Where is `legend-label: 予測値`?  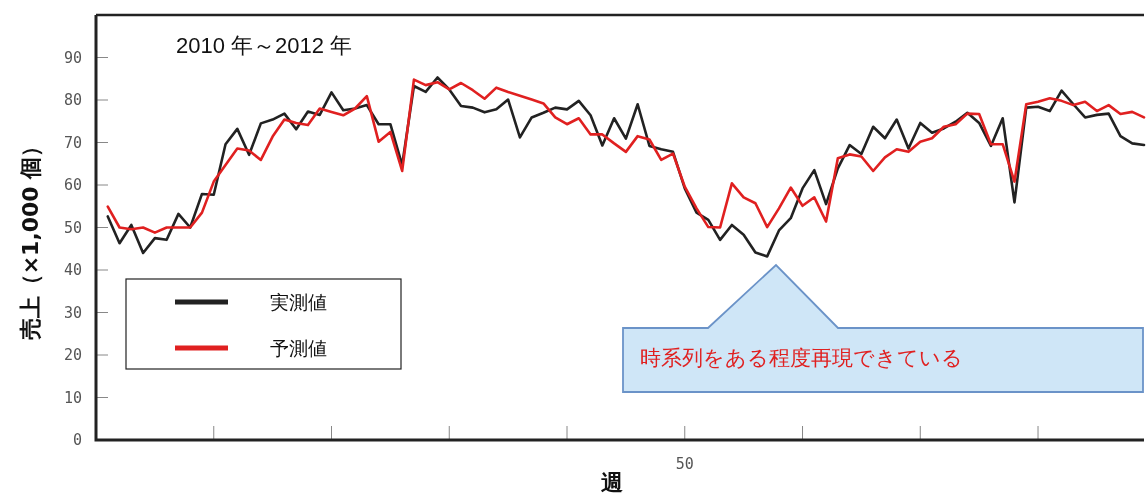
legend-label: 予測値 is located at coordinates (298, 348).